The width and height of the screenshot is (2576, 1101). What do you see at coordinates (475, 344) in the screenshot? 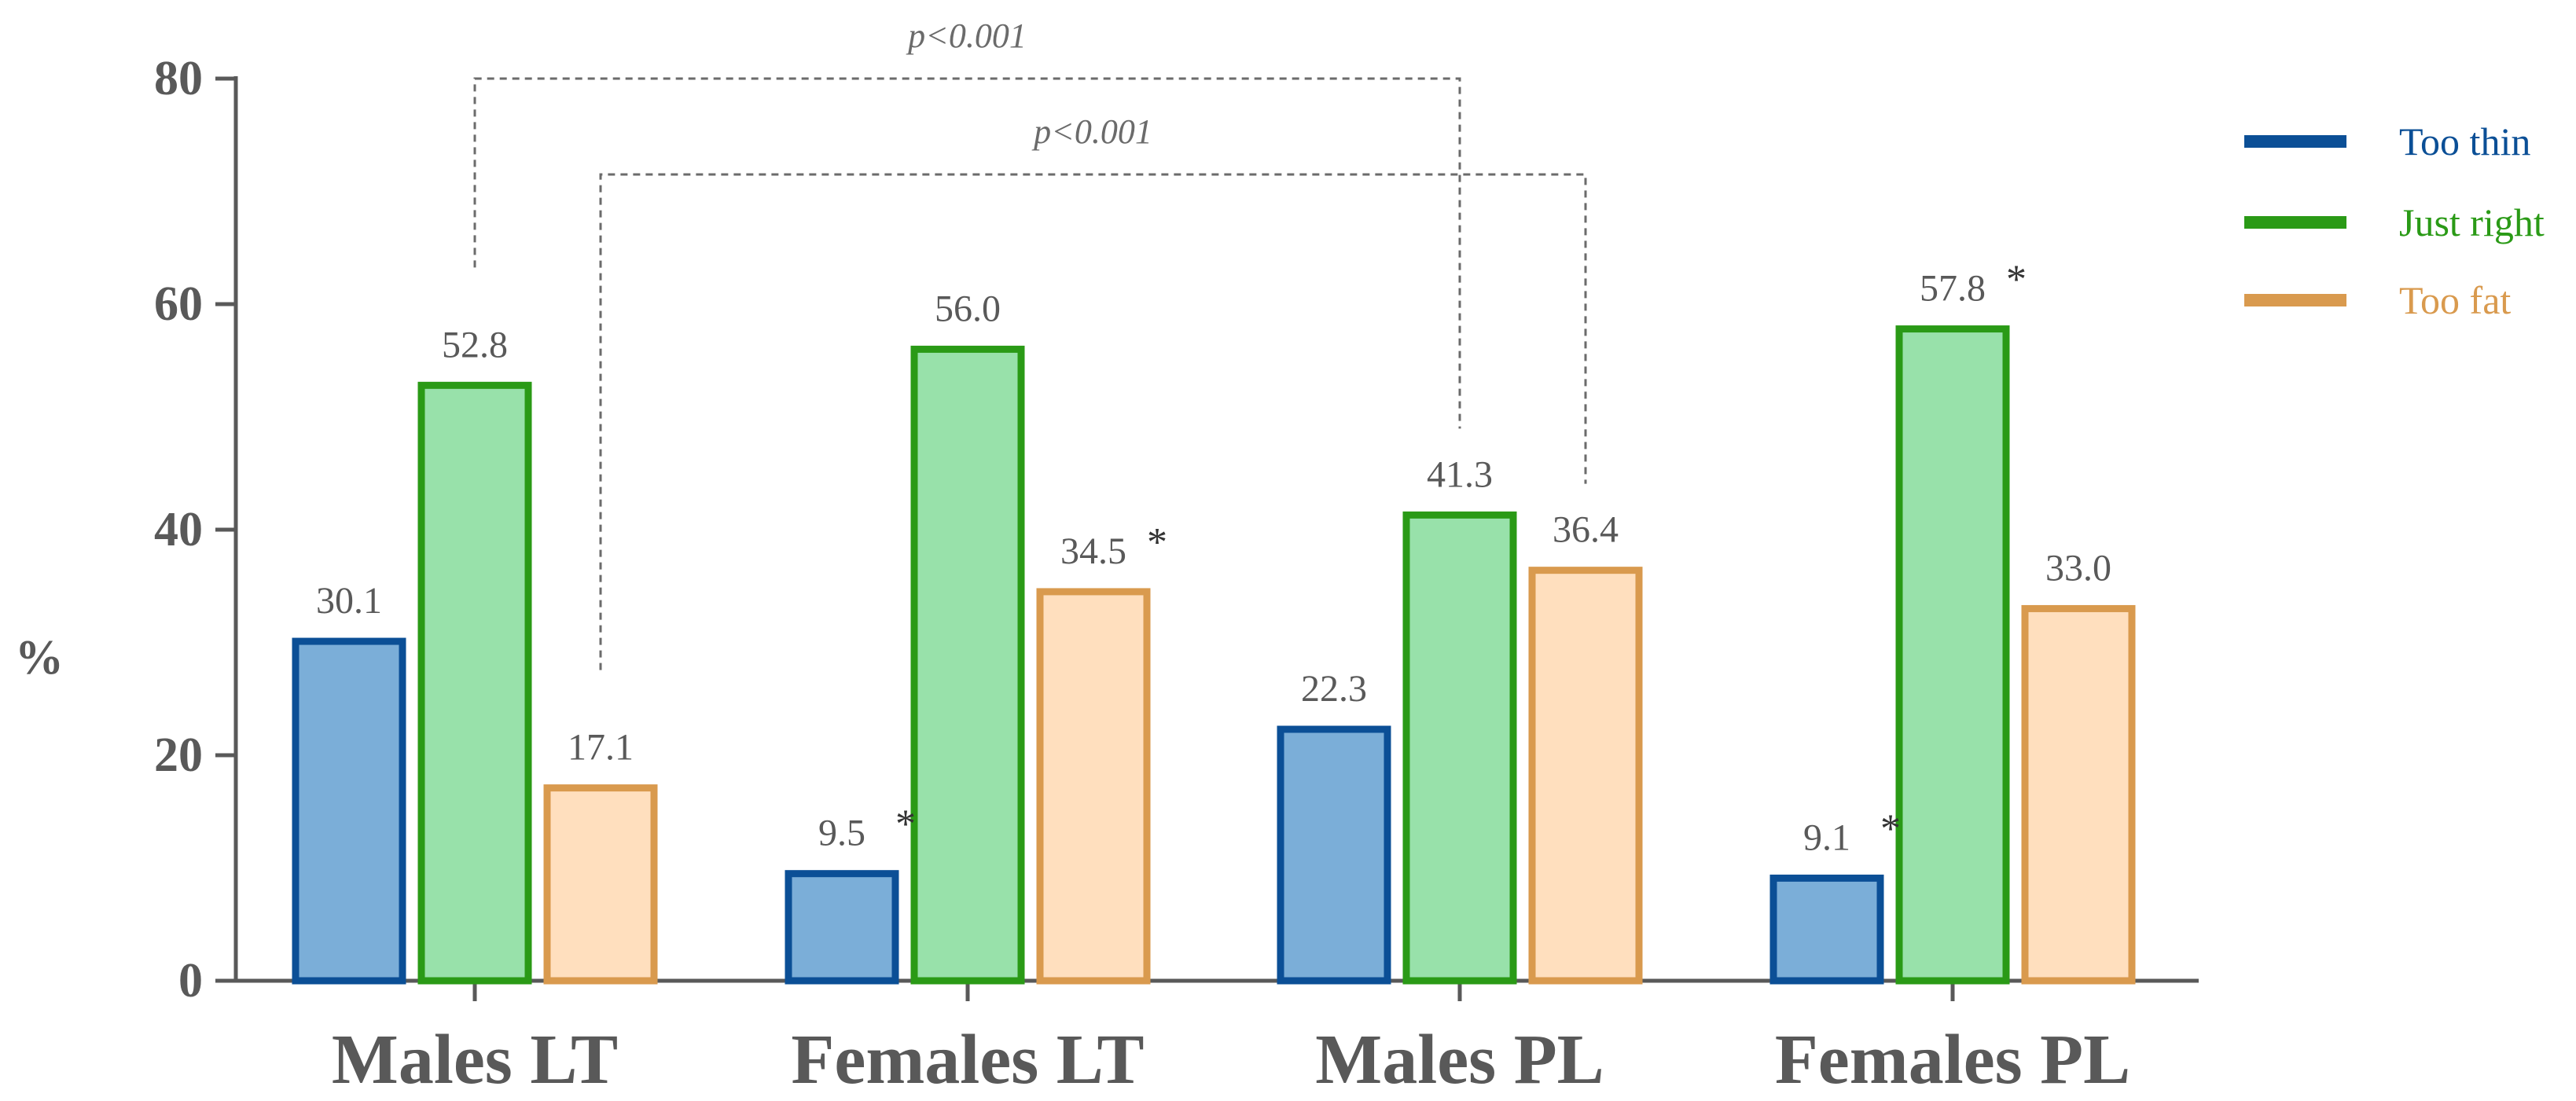
I see `data-label: 52.8` at bounding box center [475, 344].